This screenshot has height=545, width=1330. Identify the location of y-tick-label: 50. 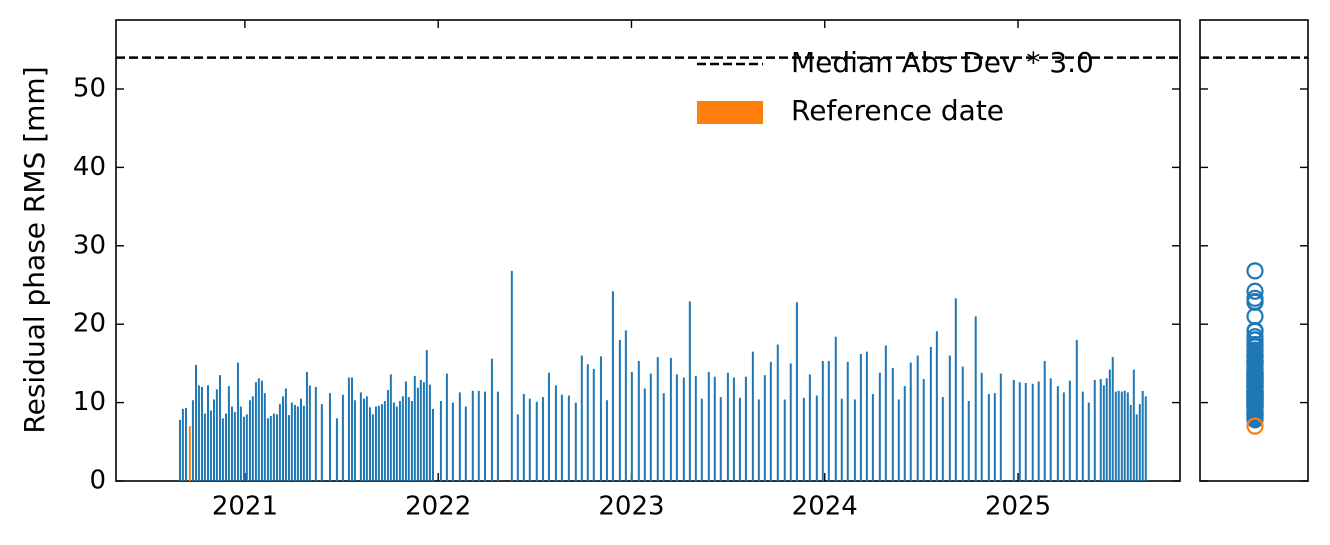
(89, 88).